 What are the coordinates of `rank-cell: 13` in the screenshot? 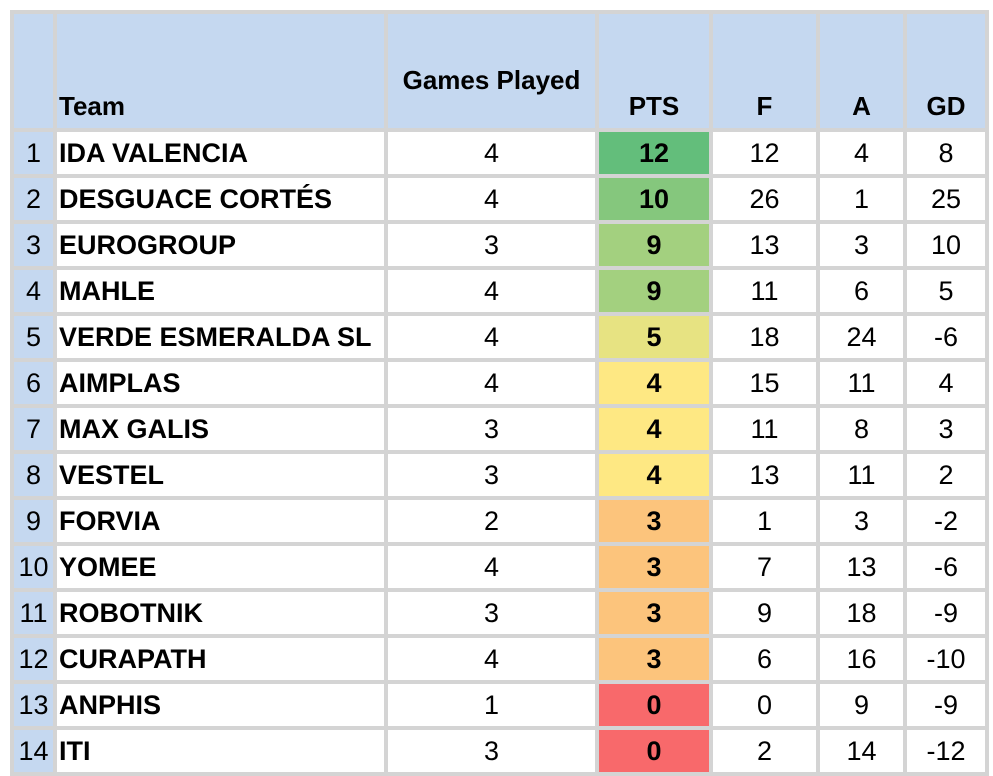 It's located at (33, 705).